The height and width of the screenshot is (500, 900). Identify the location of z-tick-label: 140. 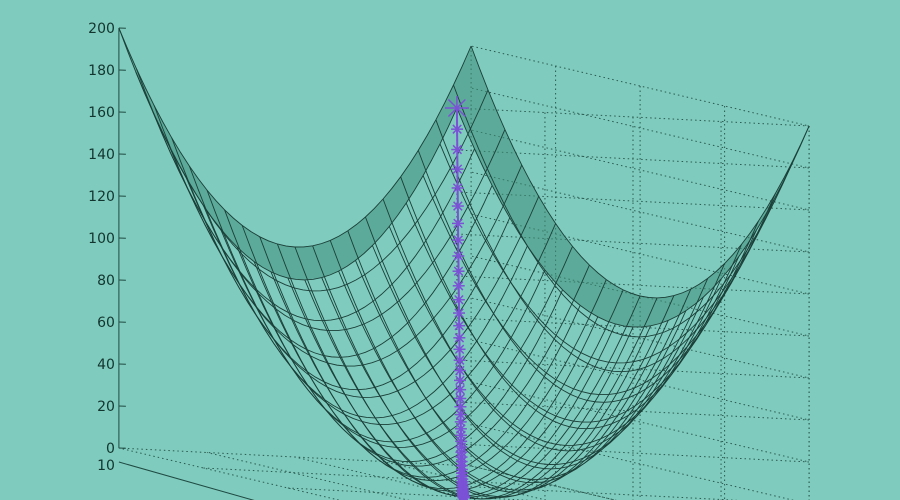
(101, 155).